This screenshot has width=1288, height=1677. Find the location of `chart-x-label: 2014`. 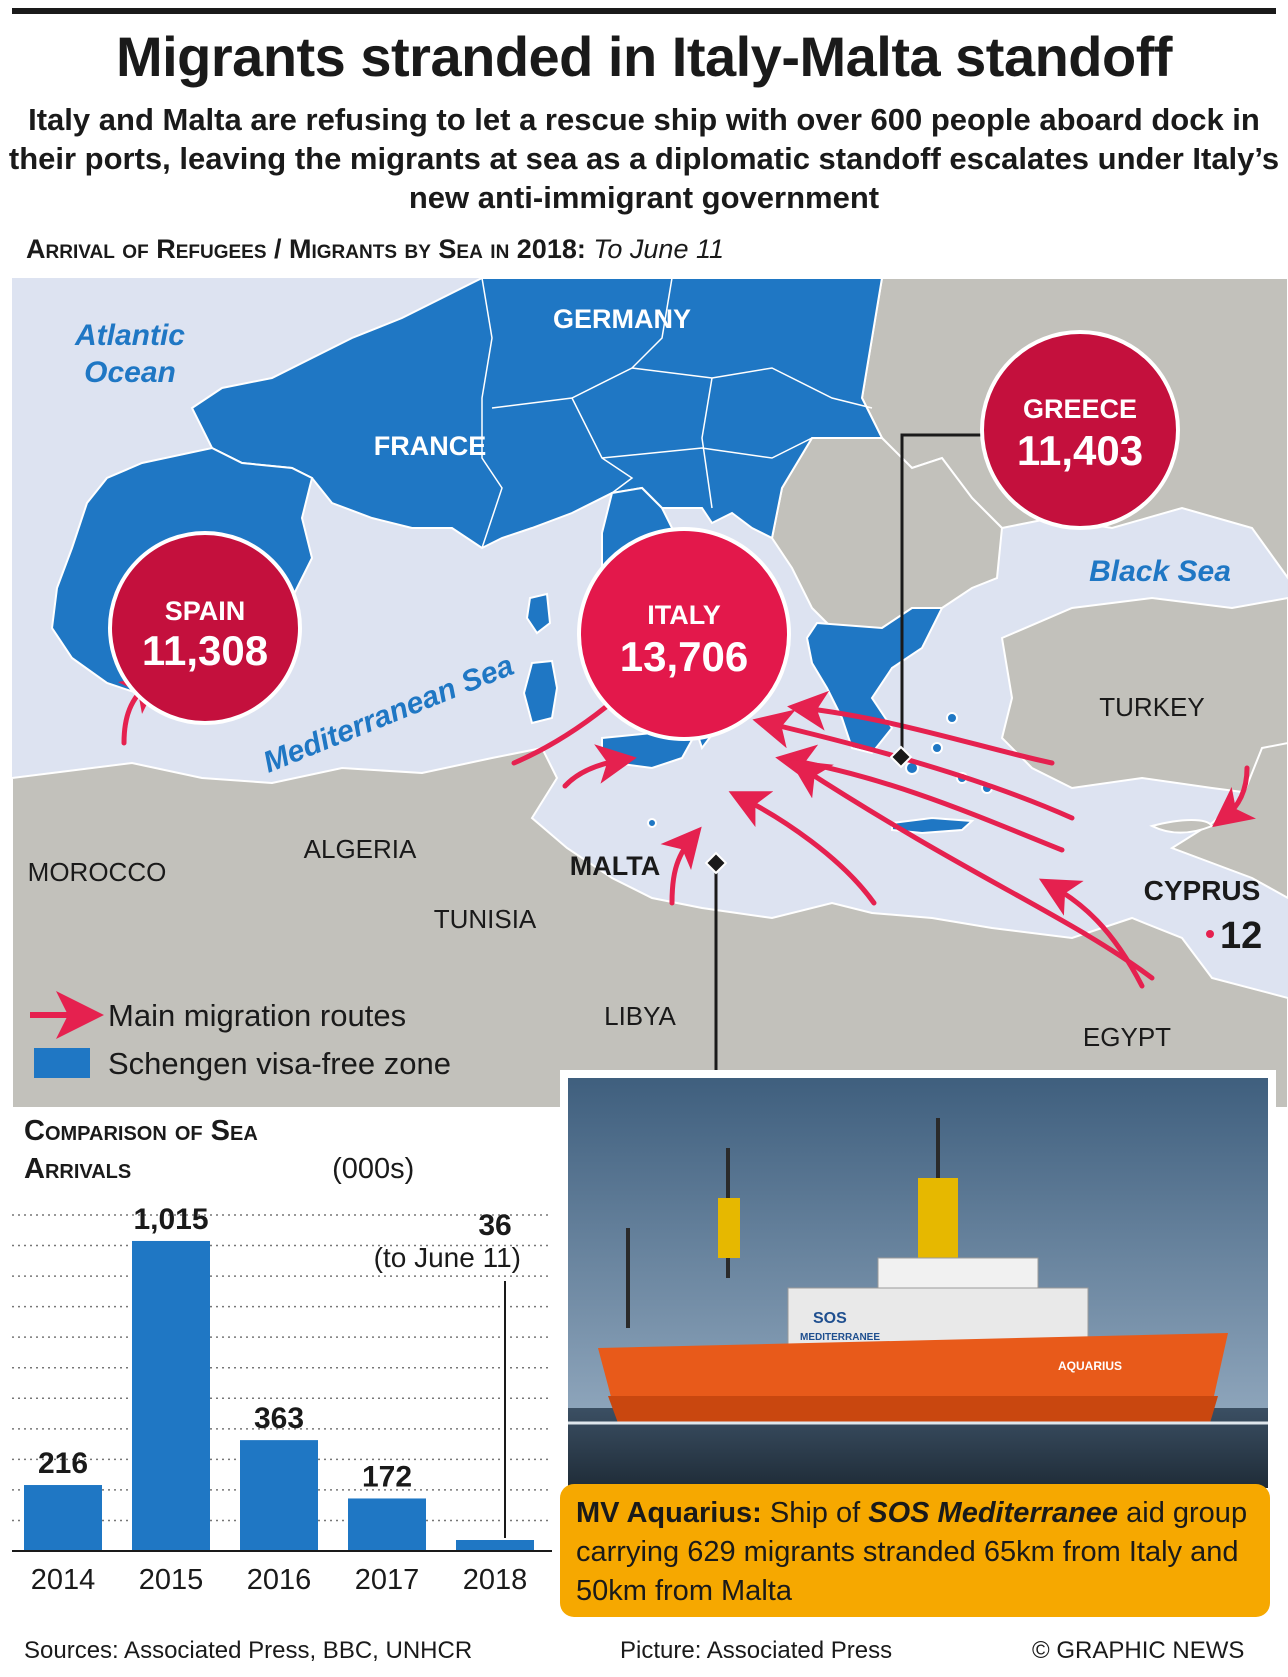

chart-x-label: 2014 is located at coordinates (63, 1580).